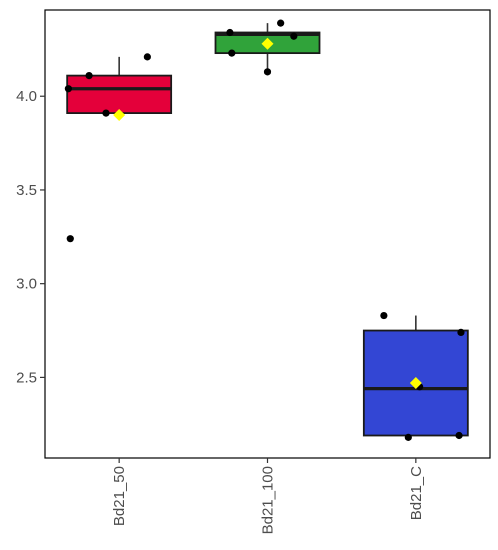 The width and height of the screenshot is (498, 550). I want to click on y-tick-label: 4.0, so click(26, 96).